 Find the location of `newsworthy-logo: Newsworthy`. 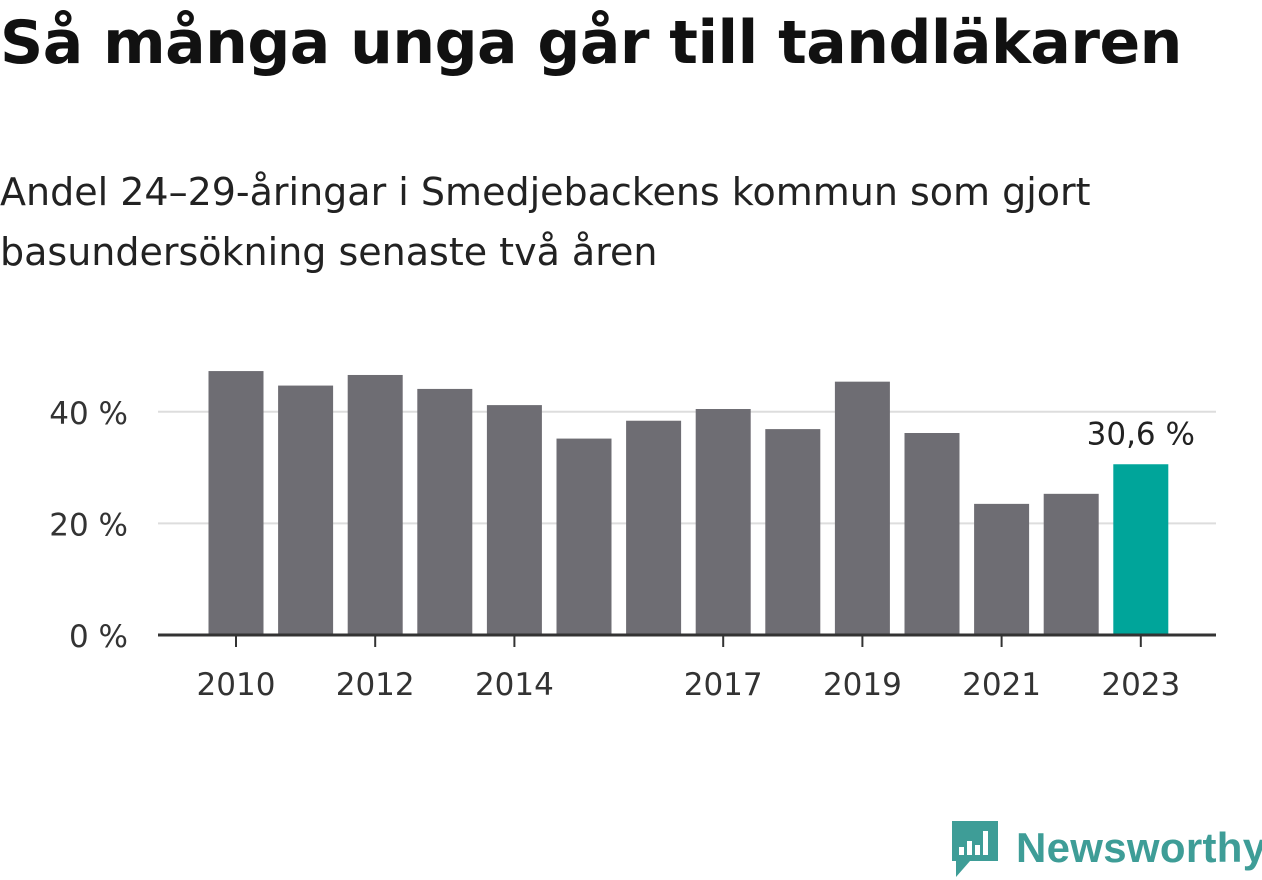

newsworthy-logo: Newsworthy is located at coordinates (1106, 848).